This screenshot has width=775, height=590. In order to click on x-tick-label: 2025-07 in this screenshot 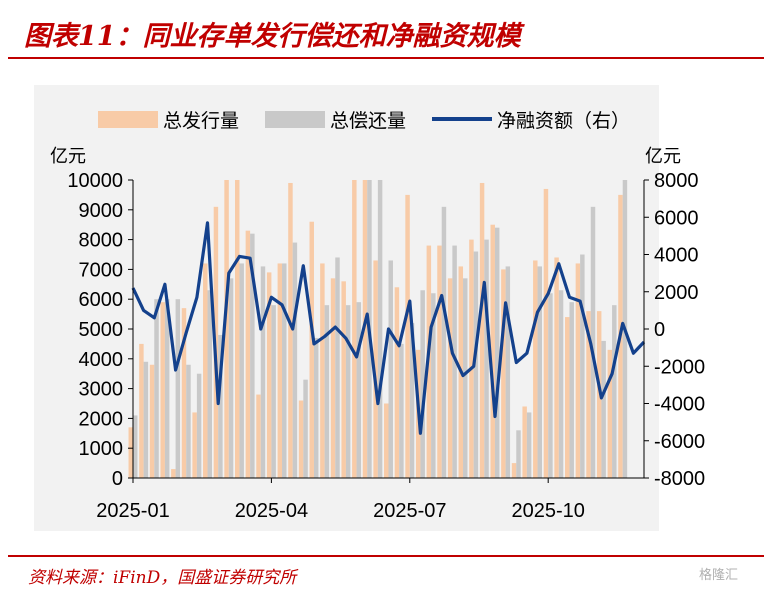, I will do `click(409, 511)`.